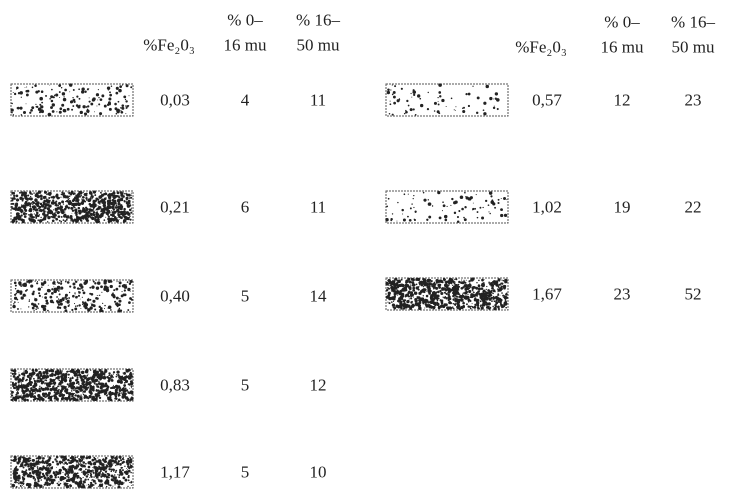 Image resolution: width=731 pixels, height=495 pixels. I want to click on cell: 10, so click(318, 472).